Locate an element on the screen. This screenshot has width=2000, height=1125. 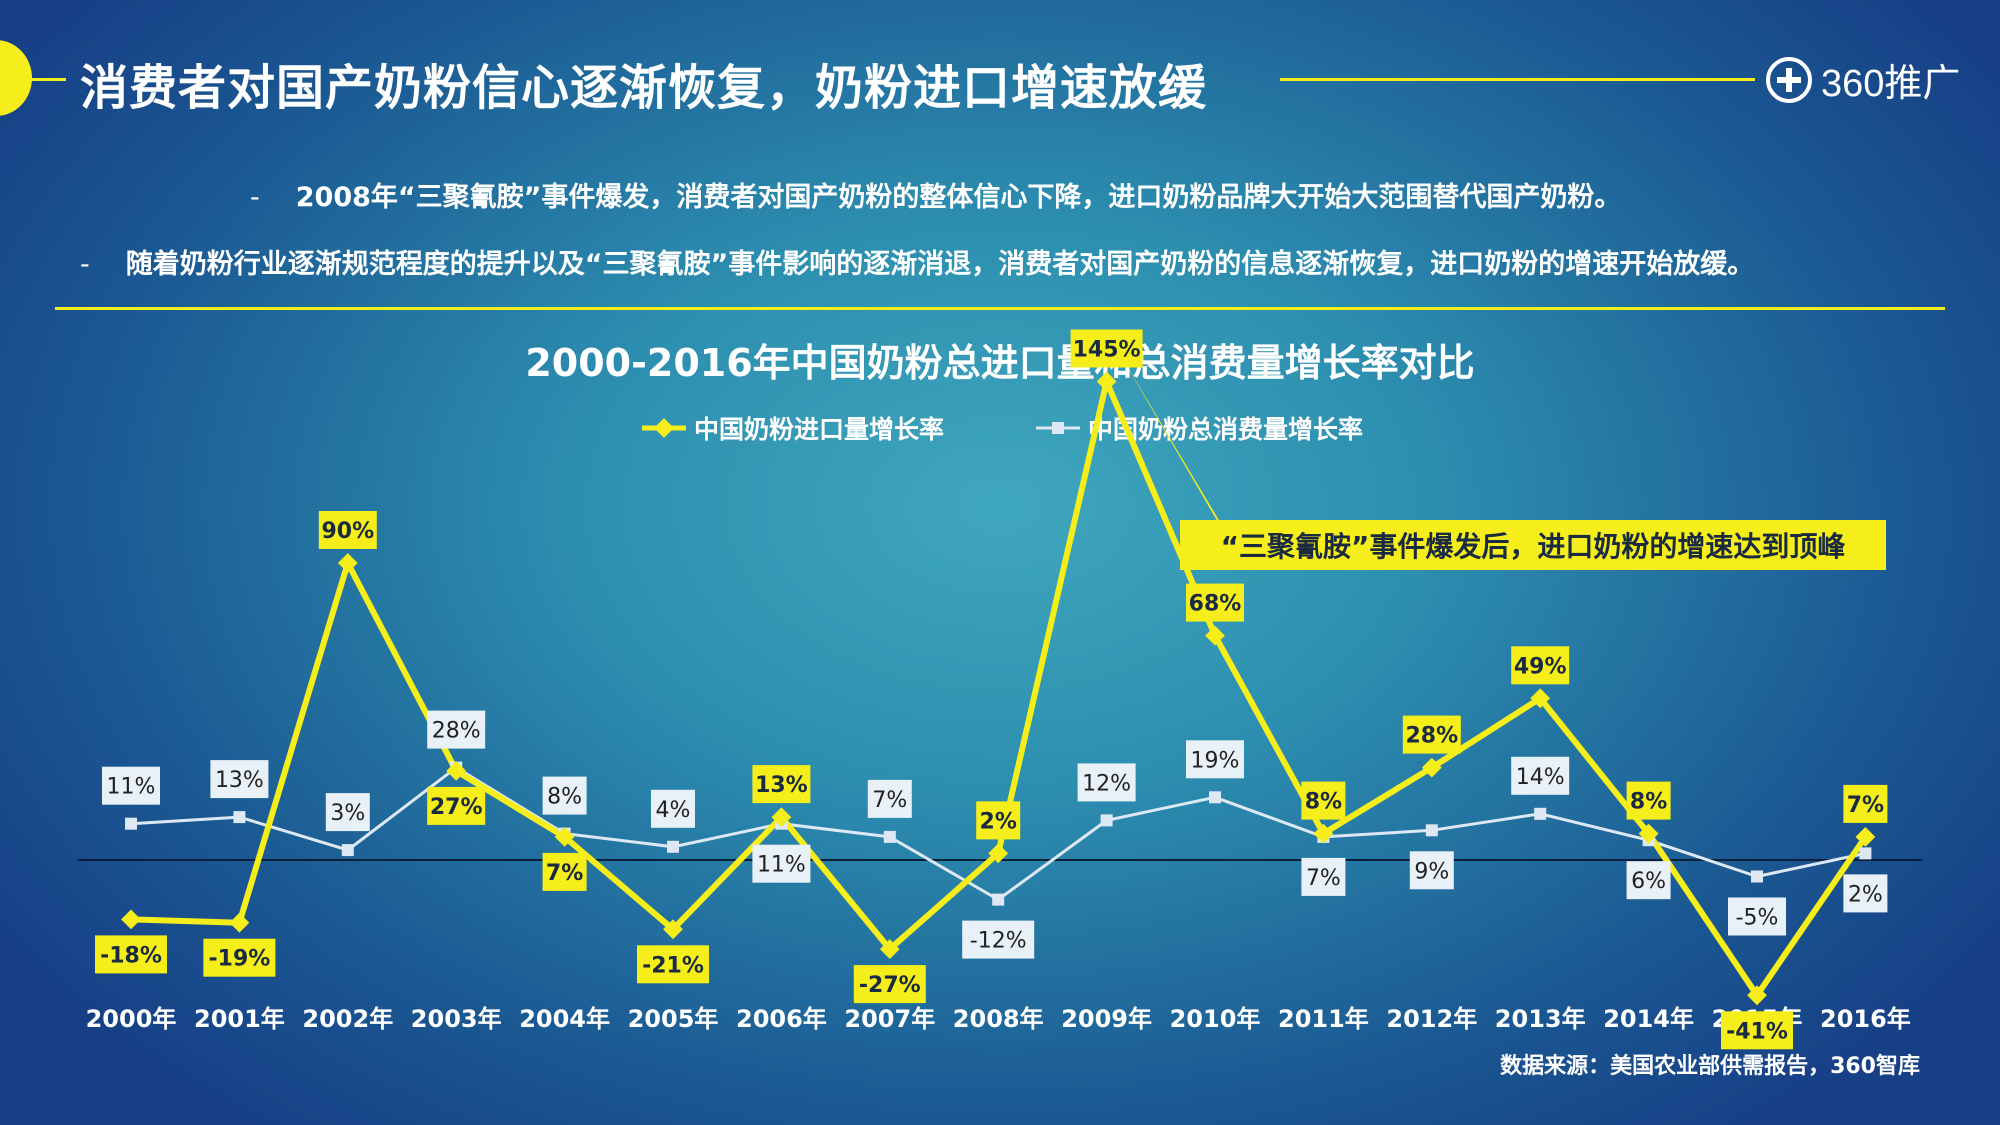
legend-label-import: 中国奶粉进口量增长率 is located at coordinates (819, 429).